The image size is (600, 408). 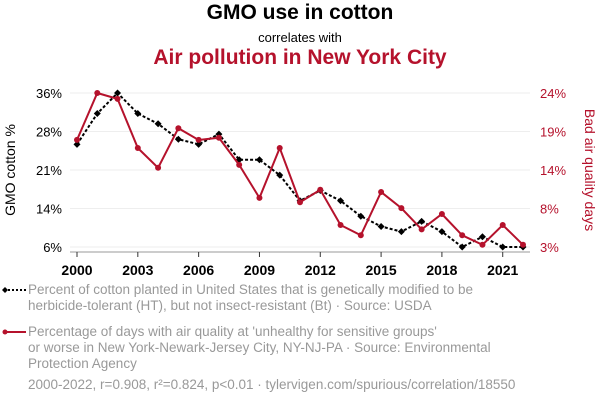 I want to click on x-tick-label: 2003, so click(x=137, y=270).